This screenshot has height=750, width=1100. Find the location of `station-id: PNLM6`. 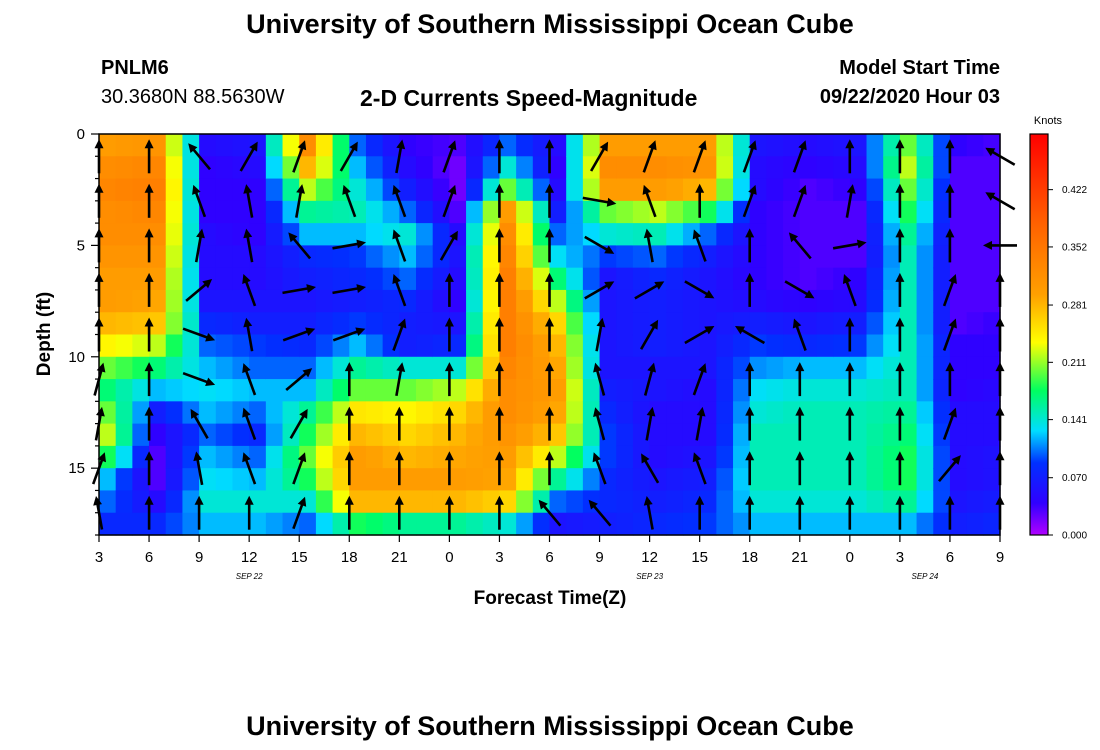

station-id: PNLM6 is located at coordinates (135, 68).